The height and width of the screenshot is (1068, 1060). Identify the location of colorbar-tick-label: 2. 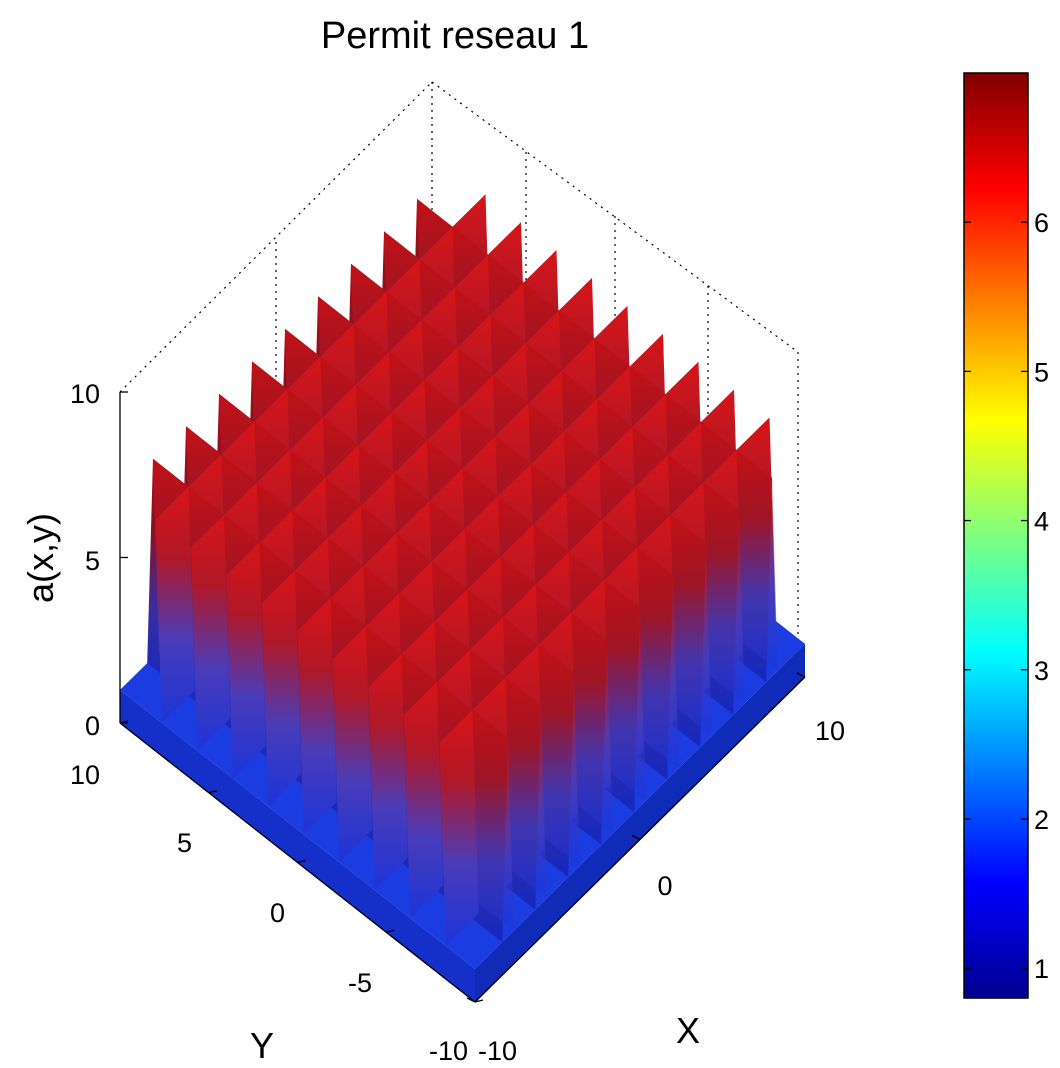
(1041, 820).